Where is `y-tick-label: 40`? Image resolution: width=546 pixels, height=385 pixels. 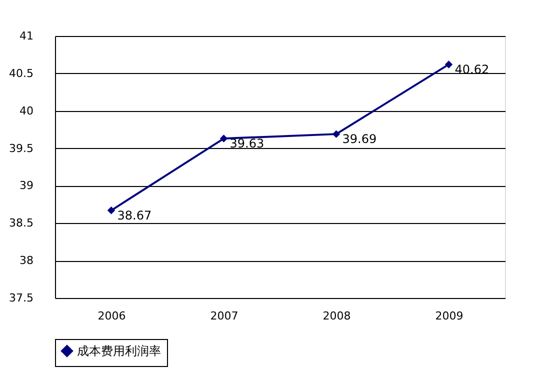 y-tick-label: 40 is located at coordinates (27, 111).